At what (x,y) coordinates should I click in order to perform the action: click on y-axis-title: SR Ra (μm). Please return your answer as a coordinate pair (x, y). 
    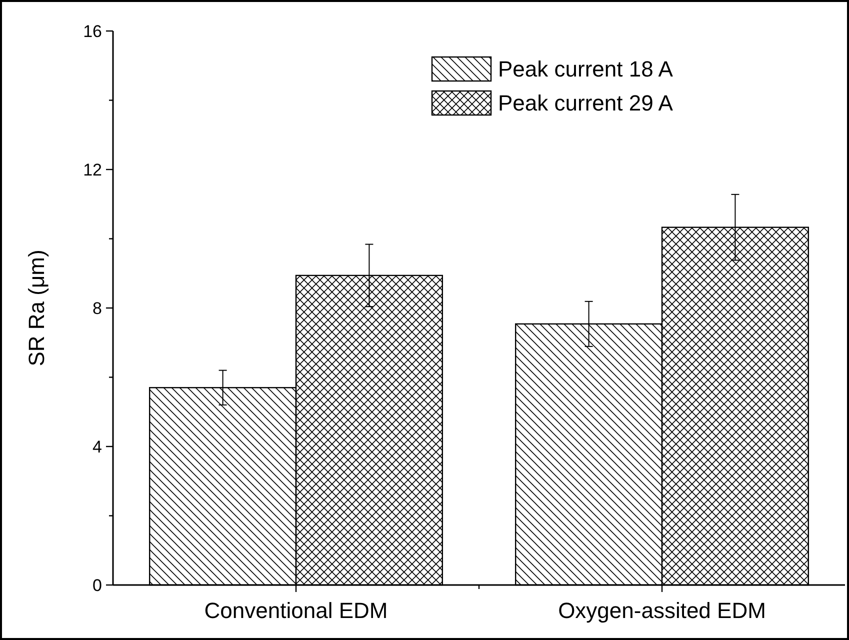
    Looking at the image, I should click on (36, 308).